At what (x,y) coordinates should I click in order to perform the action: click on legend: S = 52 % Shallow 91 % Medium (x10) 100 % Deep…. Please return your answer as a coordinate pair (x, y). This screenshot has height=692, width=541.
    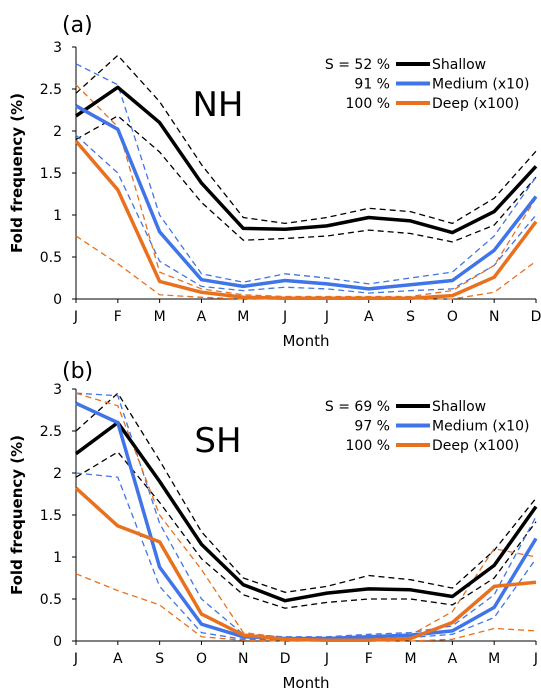
    Looking at the image, I should click on (427, 84).